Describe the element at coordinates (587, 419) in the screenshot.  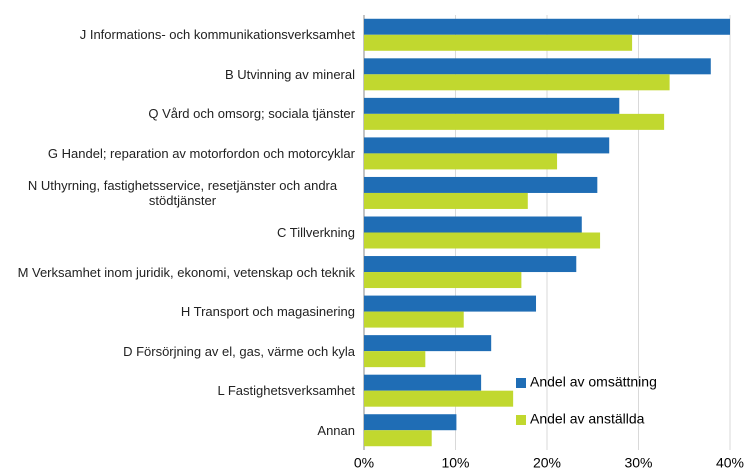
I see `legend-label: Andel av anställda` at that location.